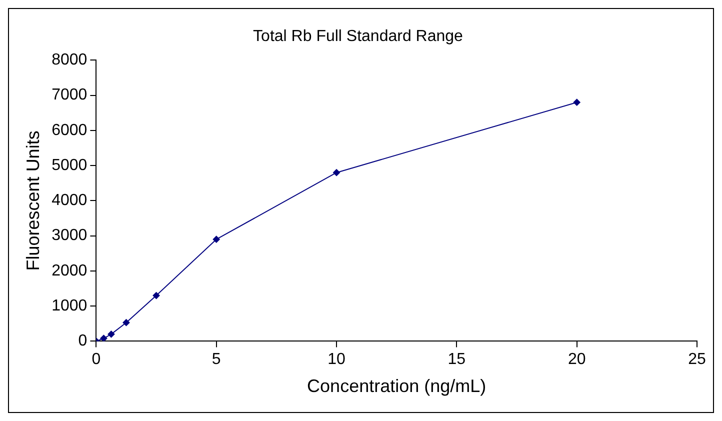  Describe the element at coordinates (70, 235) in the screenshot. I see `y-tick-label: 3000` at that location.